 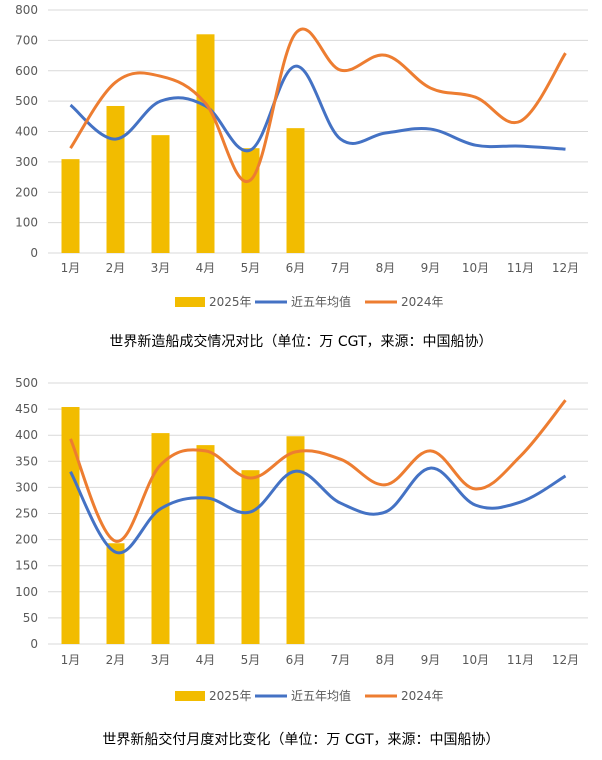 What do you see at coordinates (26, 461) in the screenshot?
I see `y-tick-label: 350` at bounding box center [26, 461].